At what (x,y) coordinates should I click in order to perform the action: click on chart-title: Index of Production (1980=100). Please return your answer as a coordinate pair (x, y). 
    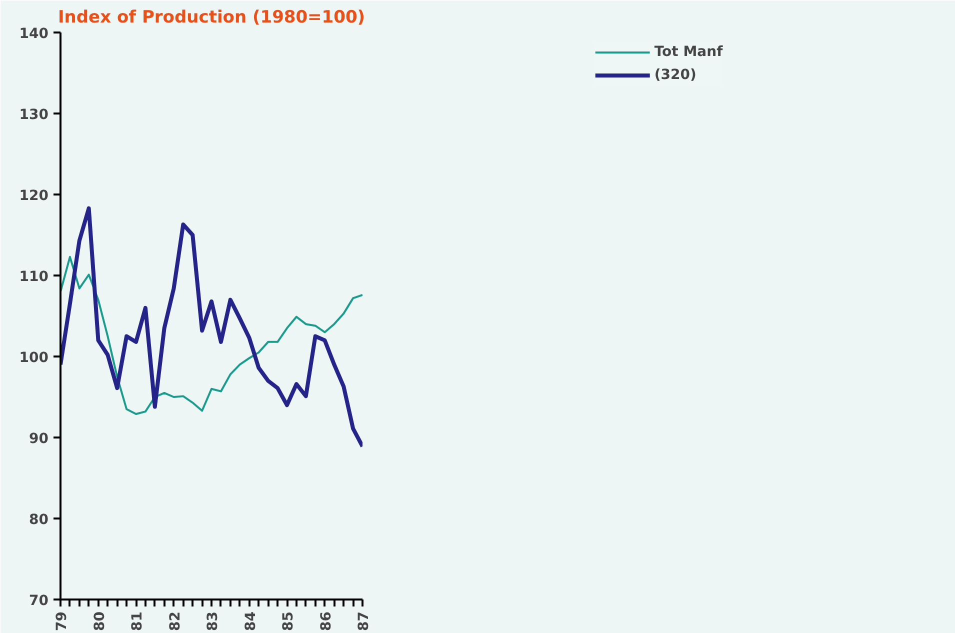
    Looking at the image, I should click on (212, 18).